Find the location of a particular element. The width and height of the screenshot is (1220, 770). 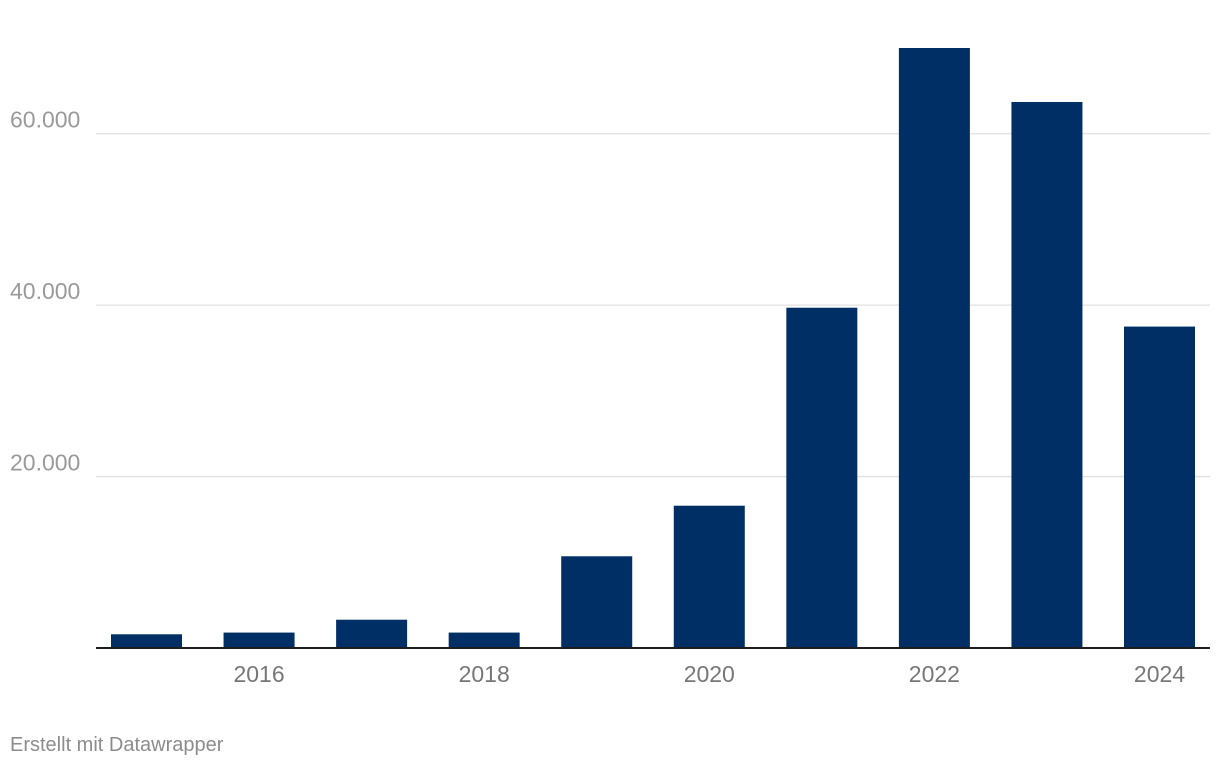

bar-2024 is located at coordinates (1159, 487).